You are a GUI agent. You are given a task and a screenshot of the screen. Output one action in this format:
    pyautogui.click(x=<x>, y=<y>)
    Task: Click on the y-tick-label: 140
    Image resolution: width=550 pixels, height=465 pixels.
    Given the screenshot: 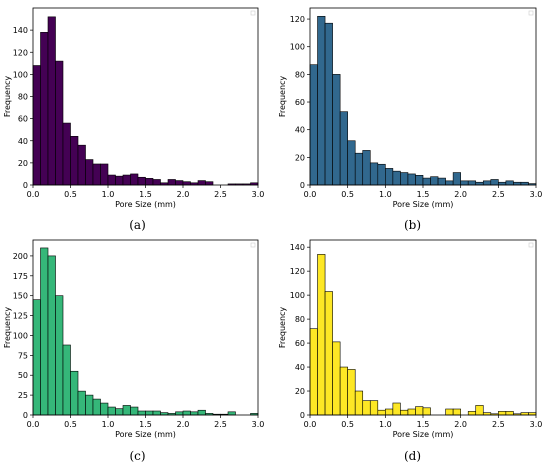 What is the action you would take?
    pyautogui.click(x=297, y=247)
    